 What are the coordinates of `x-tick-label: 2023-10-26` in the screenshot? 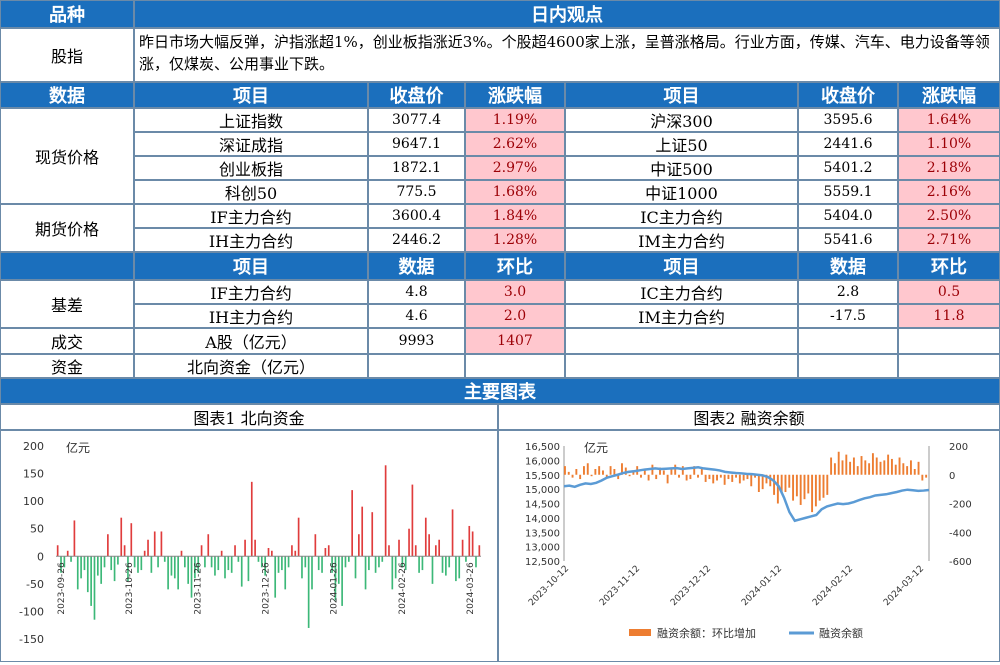 It's located at (130, 588).